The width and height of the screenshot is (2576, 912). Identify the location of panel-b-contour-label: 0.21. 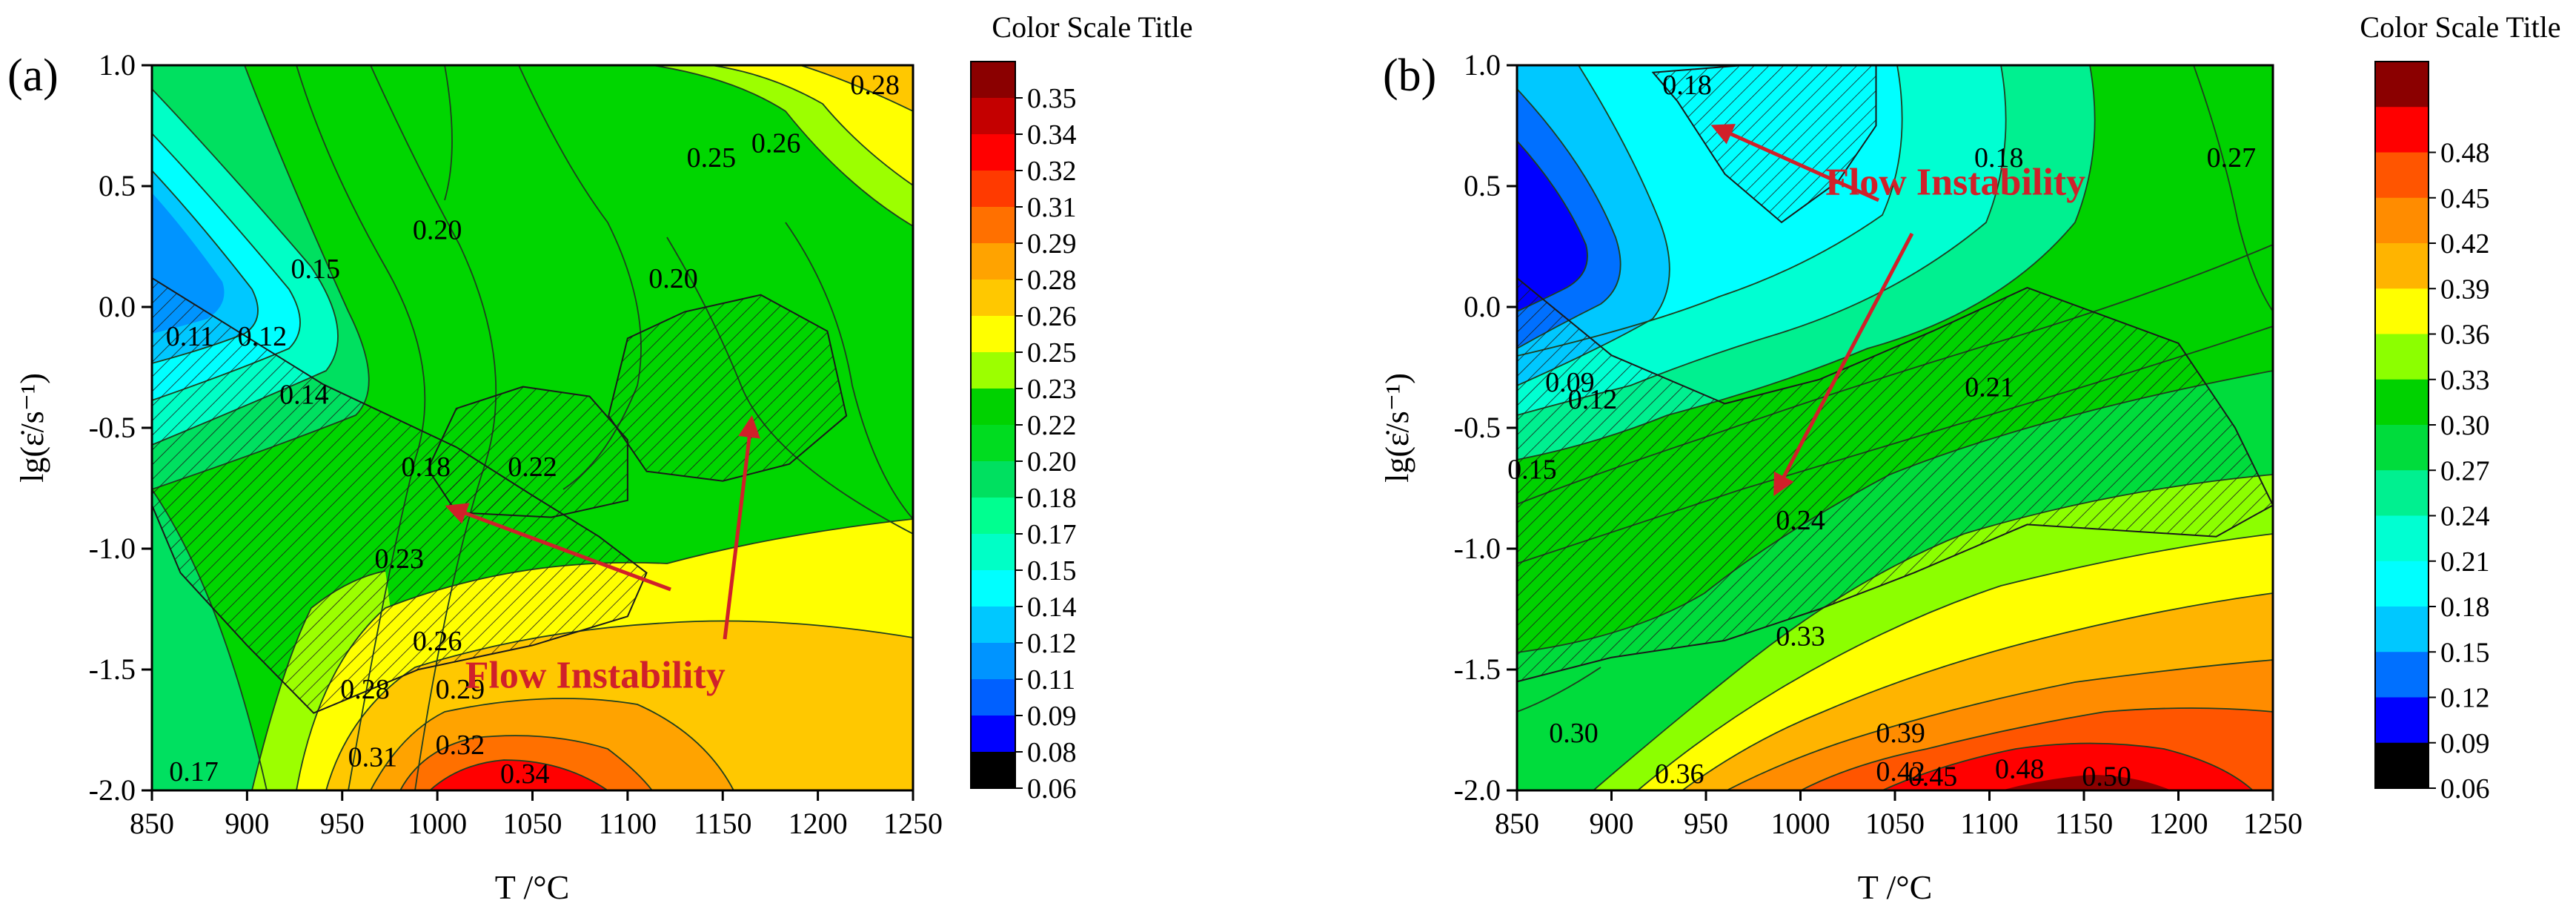
(1990, 387).